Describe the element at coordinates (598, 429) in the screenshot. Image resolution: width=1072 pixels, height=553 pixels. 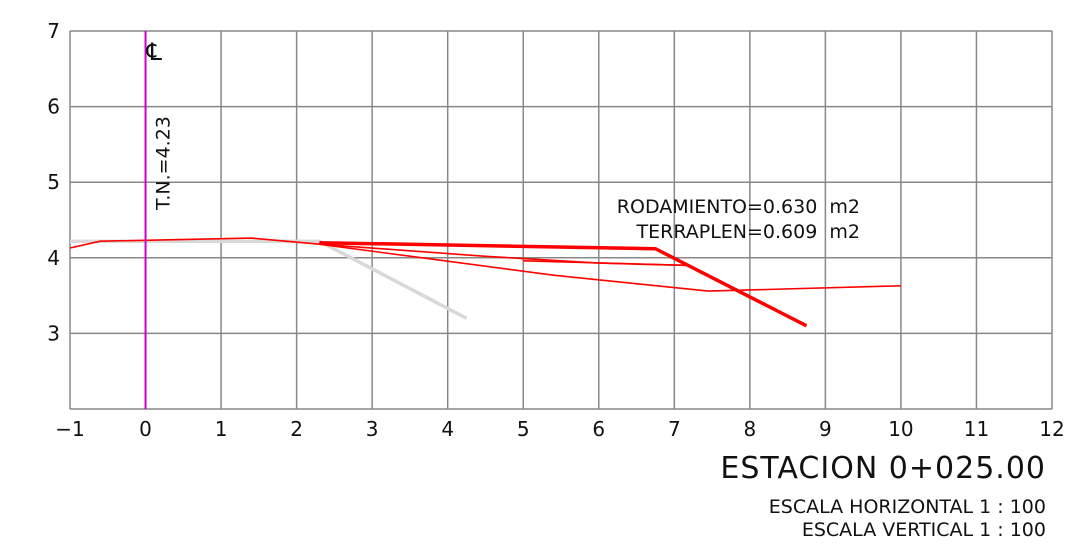
I see `x-tick-label: 6` at that location.